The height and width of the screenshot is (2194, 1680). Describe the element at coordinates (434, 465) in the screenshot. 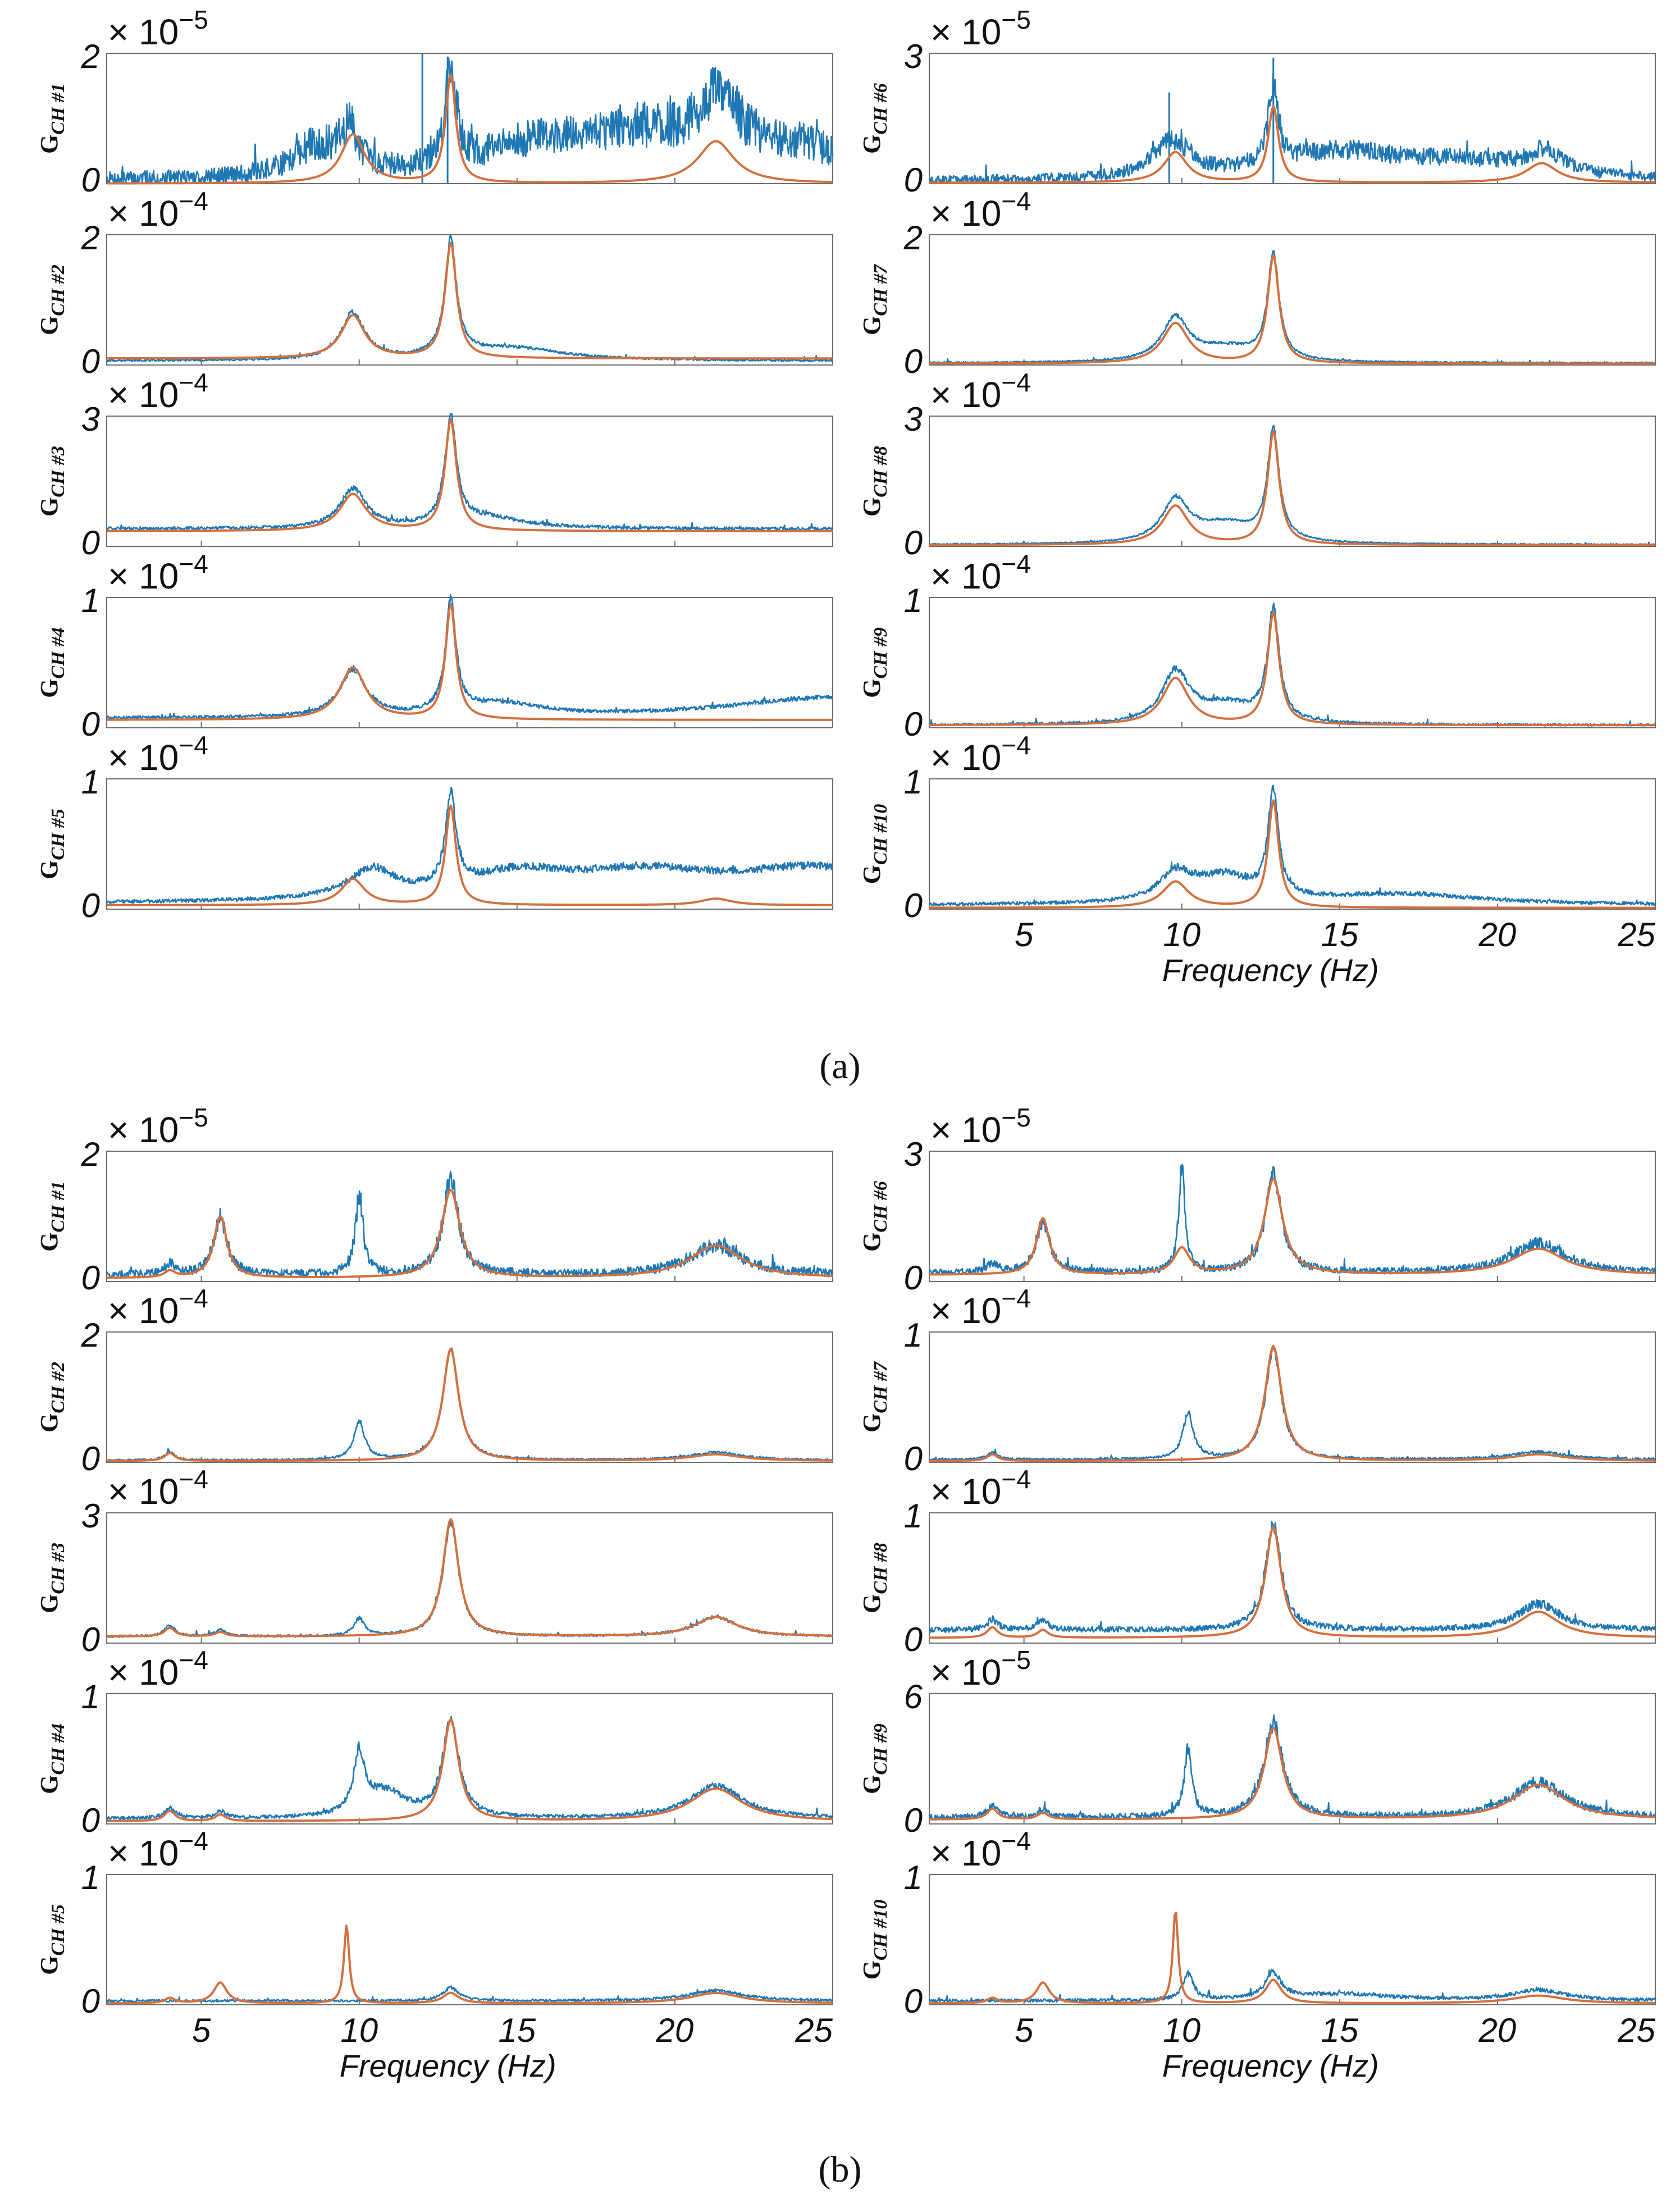

I see `subplot-a-left-3: 3 0 × 10−4 GCH #3` at that location.